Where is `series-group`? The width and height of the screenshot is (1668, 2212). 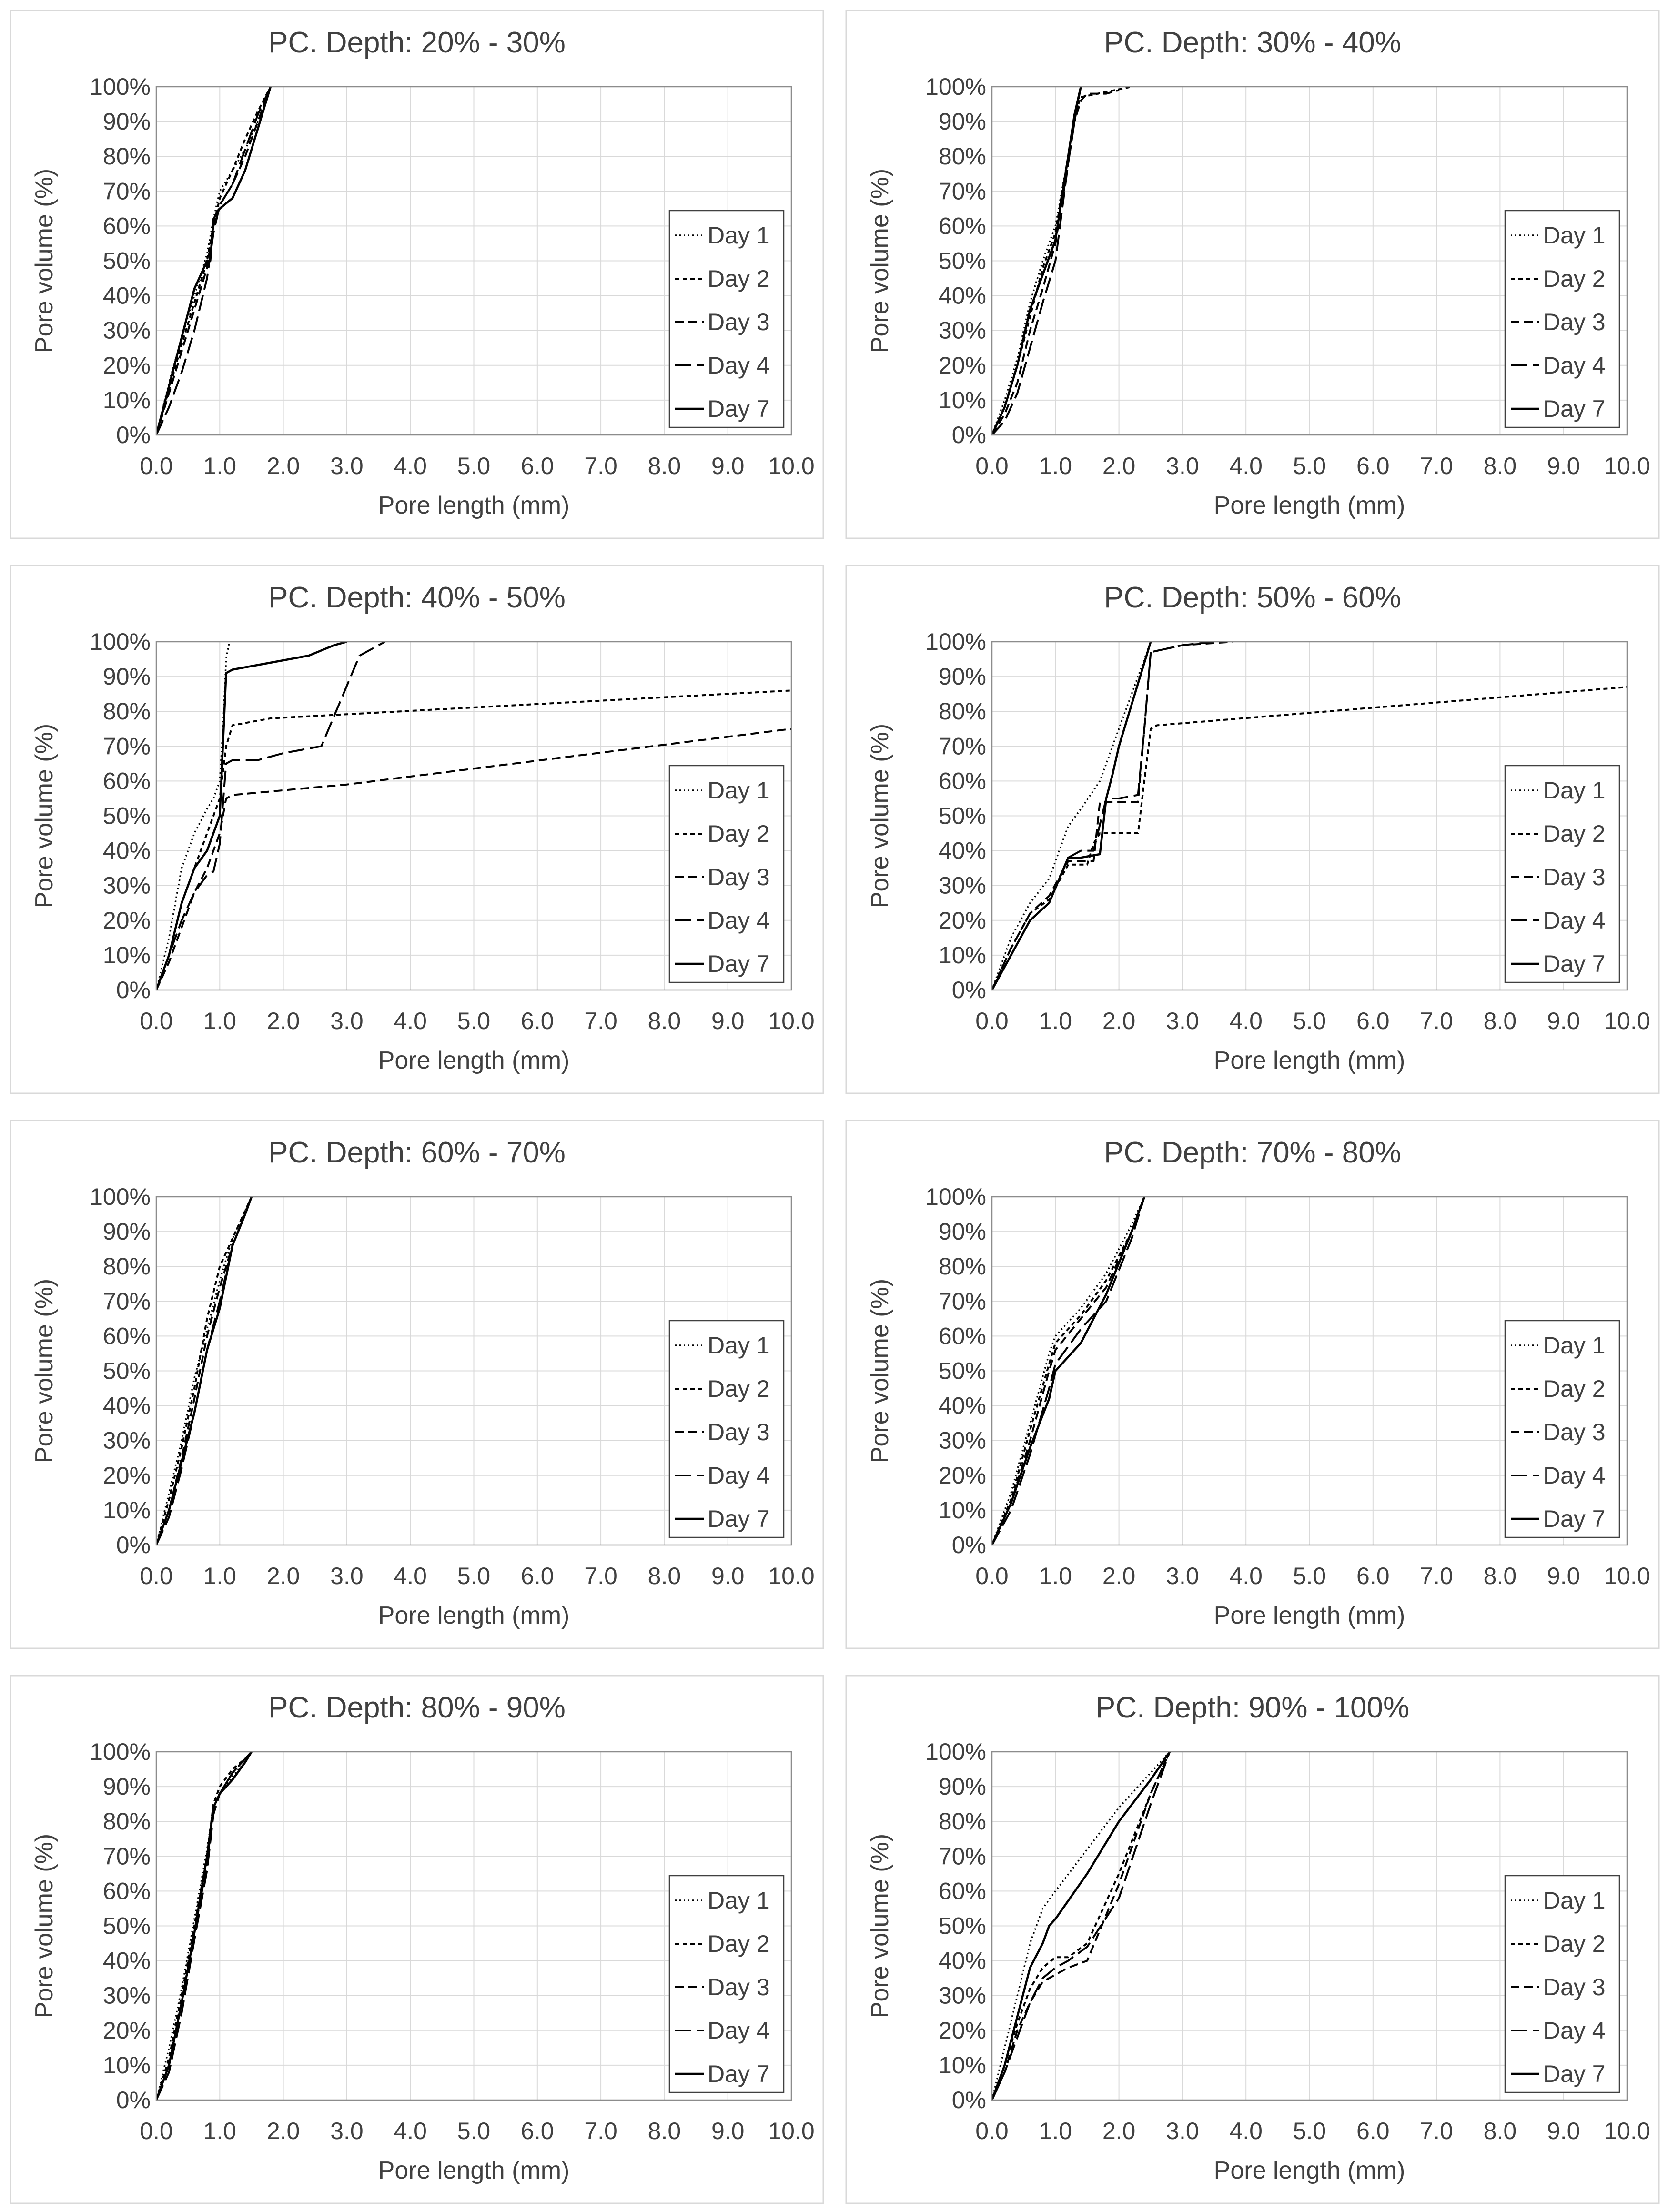
series-group is located at coordinates (214, 261).